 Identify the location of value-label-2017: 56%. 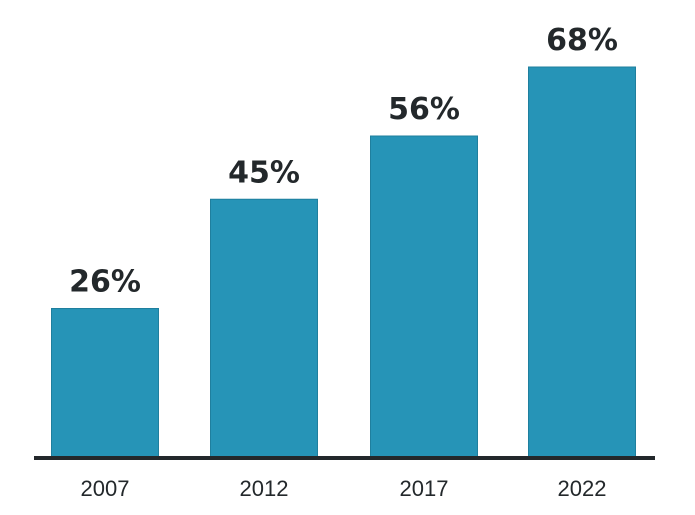
(424, 109).